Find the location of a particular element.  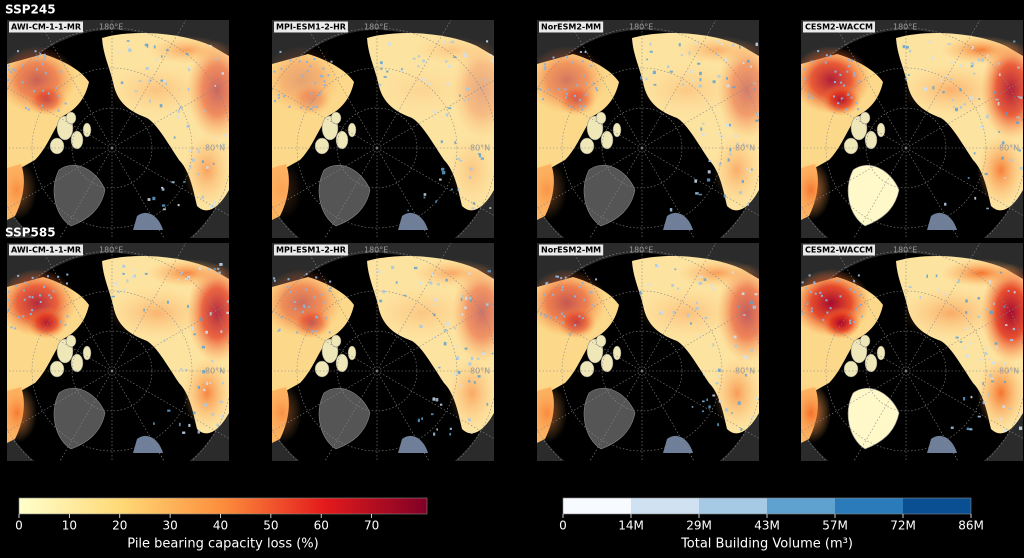

panel-label: AWI-CM-1-1-MR is located at coordinates (46, 250).